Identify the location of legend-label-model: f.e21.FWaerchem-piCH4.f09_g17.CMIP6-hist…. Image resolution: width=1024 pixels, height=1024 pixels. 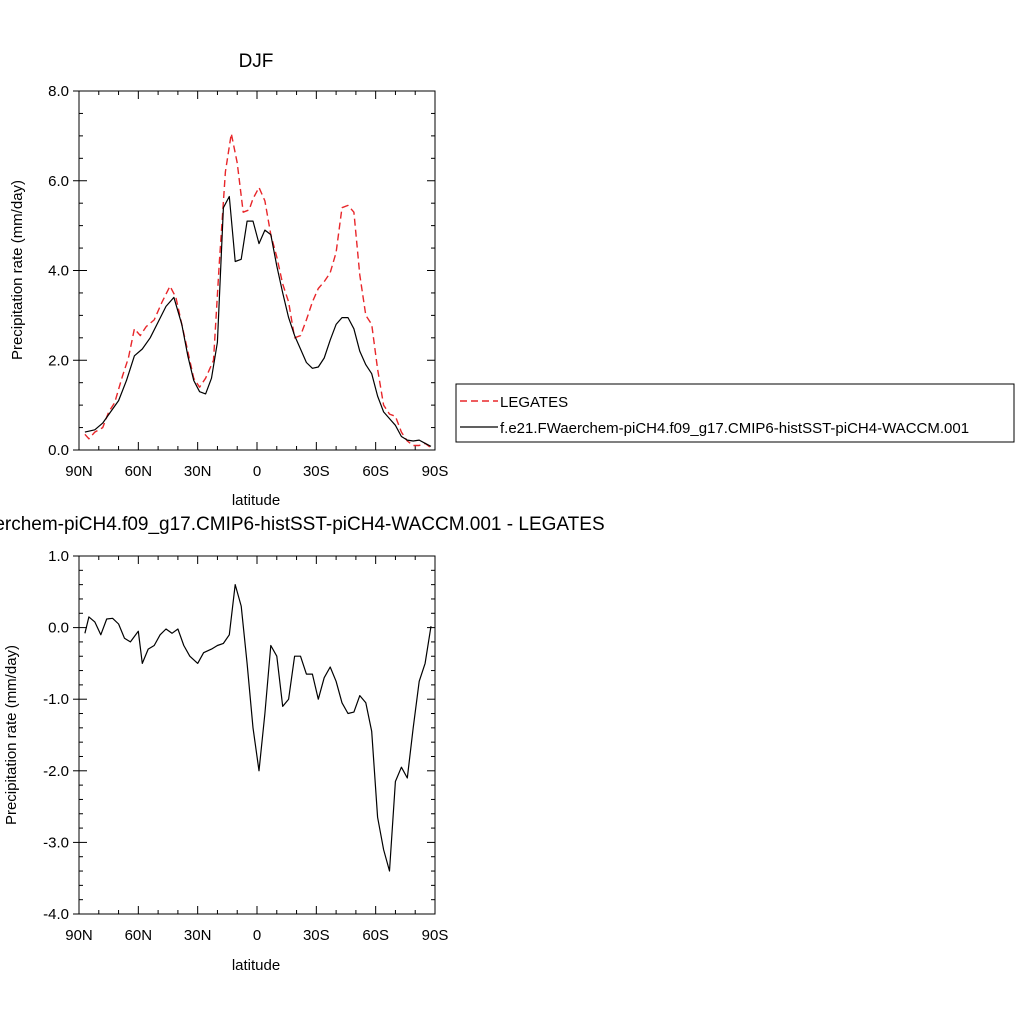
(734, 428).